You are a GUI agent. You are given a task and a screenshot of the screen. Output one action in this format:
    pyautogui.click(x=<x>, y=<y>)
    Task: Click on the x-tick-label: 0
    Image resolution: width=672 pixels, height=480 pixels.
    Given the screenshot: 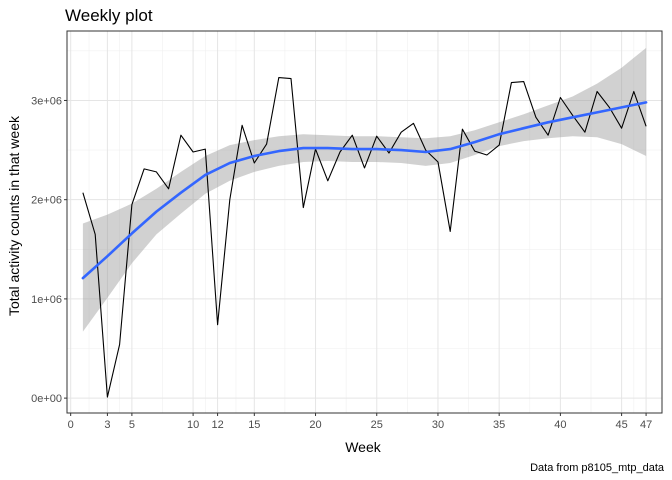 What is the action you would take?
    pyautogui.click(x=71, y=425)
    